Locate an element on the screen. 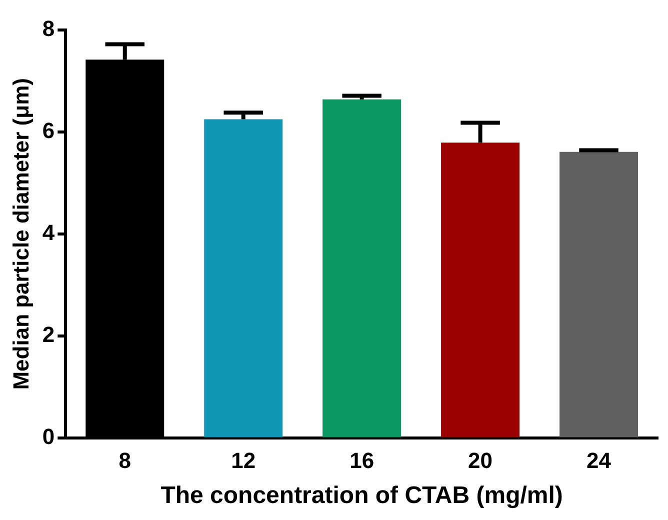 This screenshot has width=668, height=520. y-tick-label: 4 is located at coordinates (49, 232).